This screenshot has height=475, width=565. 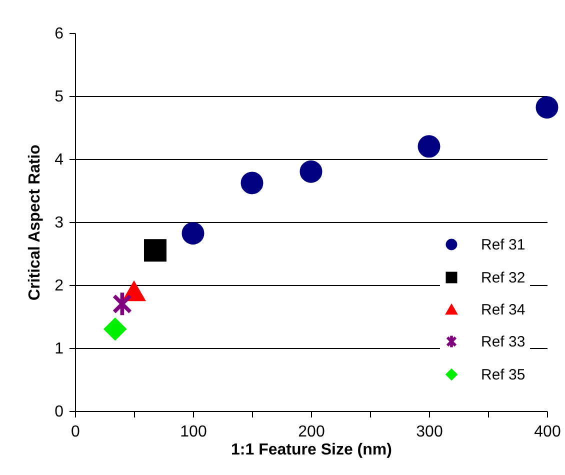 What do you see at coordinates (311, 432) in the screenshot?
I see `x-tick-label: 200` at bounding box center [311, 432].